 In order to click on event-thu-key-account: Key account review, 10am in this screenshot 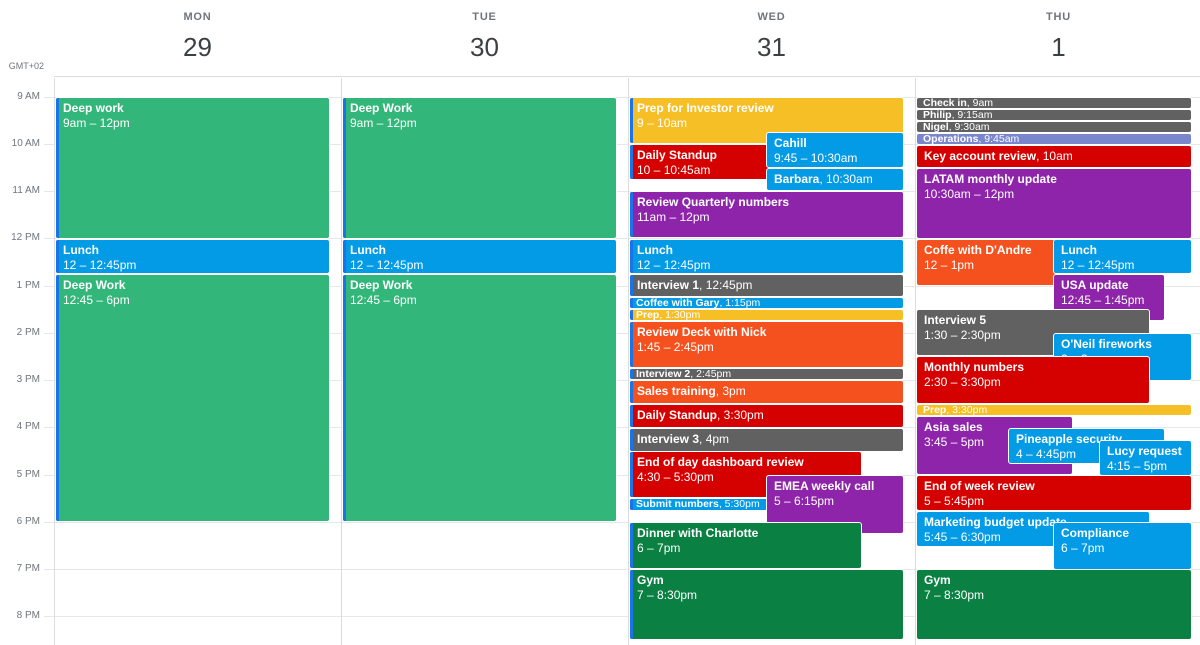, I will do `click(1054, 156)`.